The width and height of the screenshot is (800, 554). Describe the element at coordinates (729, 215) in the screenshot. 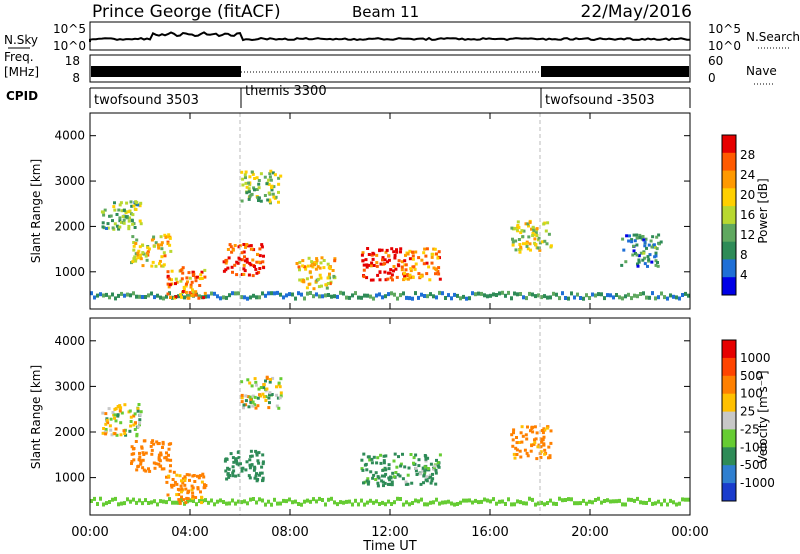

I see `power-cbar-swatch` at that location.